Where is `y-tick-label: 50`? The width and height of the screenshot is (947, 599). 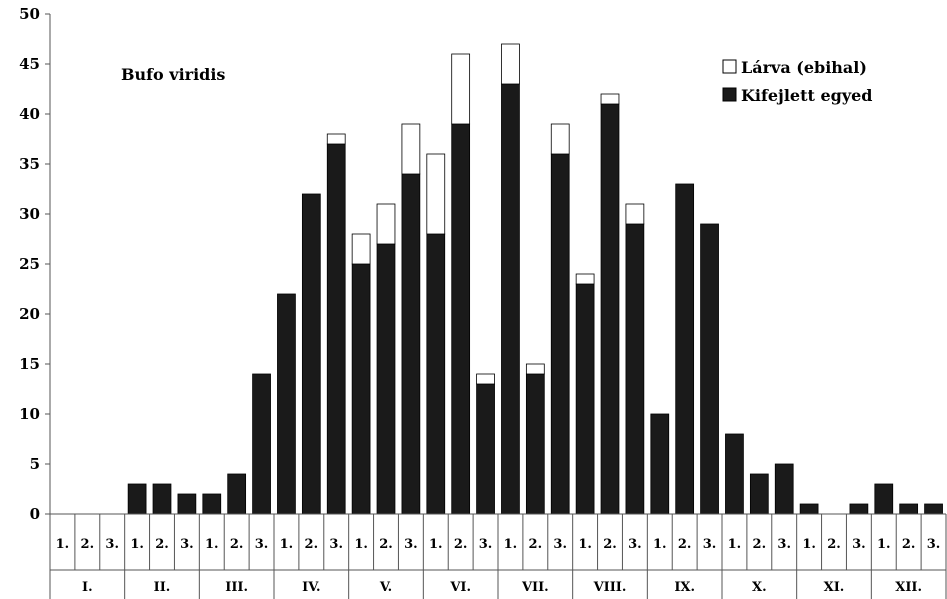
y-tick-label: 50 is located at coordinates (29, 14).